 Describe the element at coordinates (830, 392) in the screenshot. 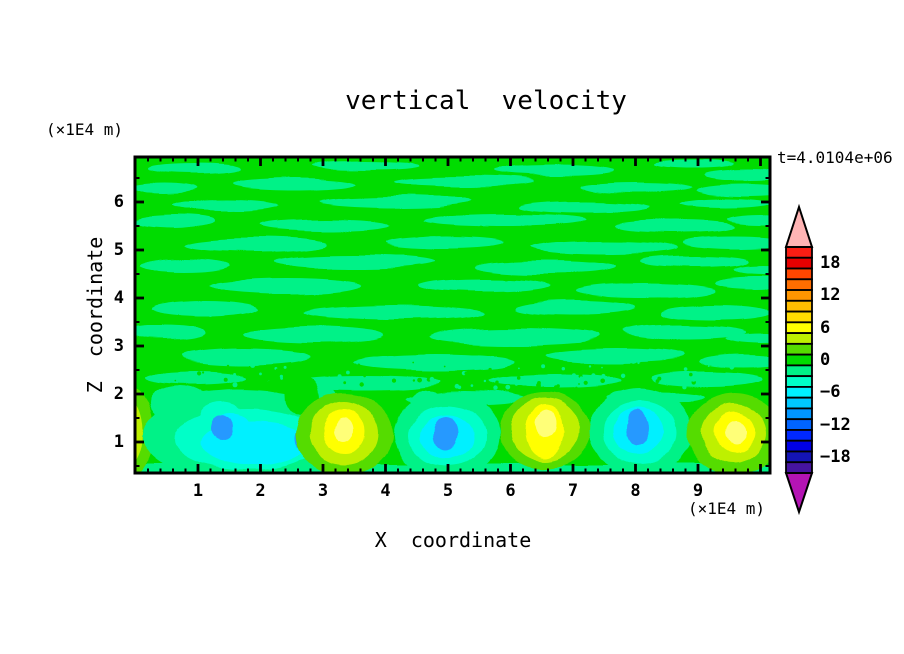

I see `colorbar-tick-label: −6` at that location.